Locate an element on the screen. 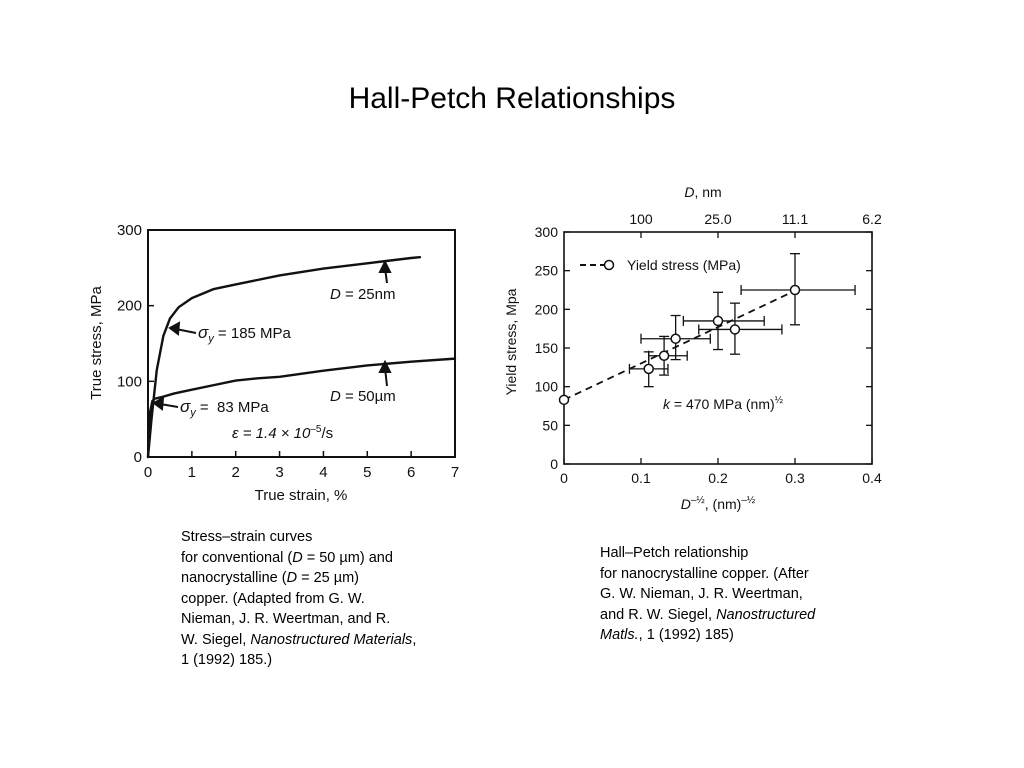 This screenshot has height=768, width=1024. sigma-185-label: σy = 185 MPa is located at coordinates (245, 334).